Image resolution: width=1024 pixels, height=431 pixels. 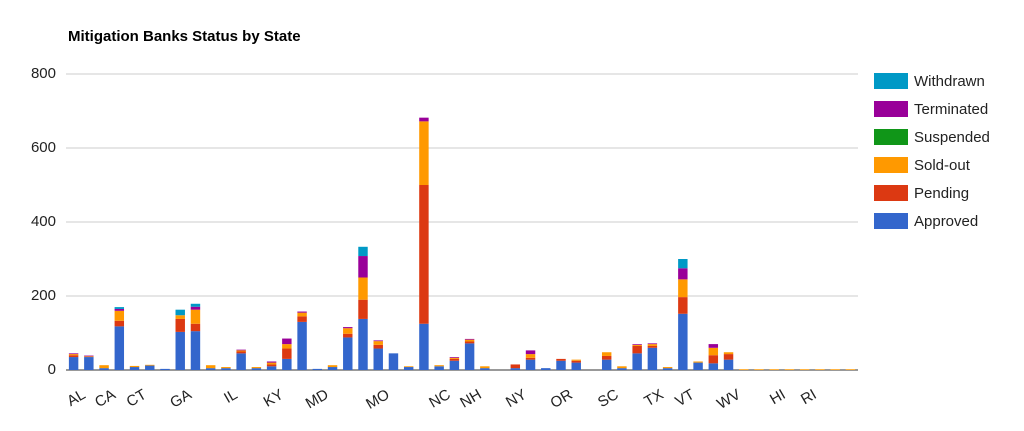 I want to click on bar-segment-terminated-nh, so click(x=469, y=339).